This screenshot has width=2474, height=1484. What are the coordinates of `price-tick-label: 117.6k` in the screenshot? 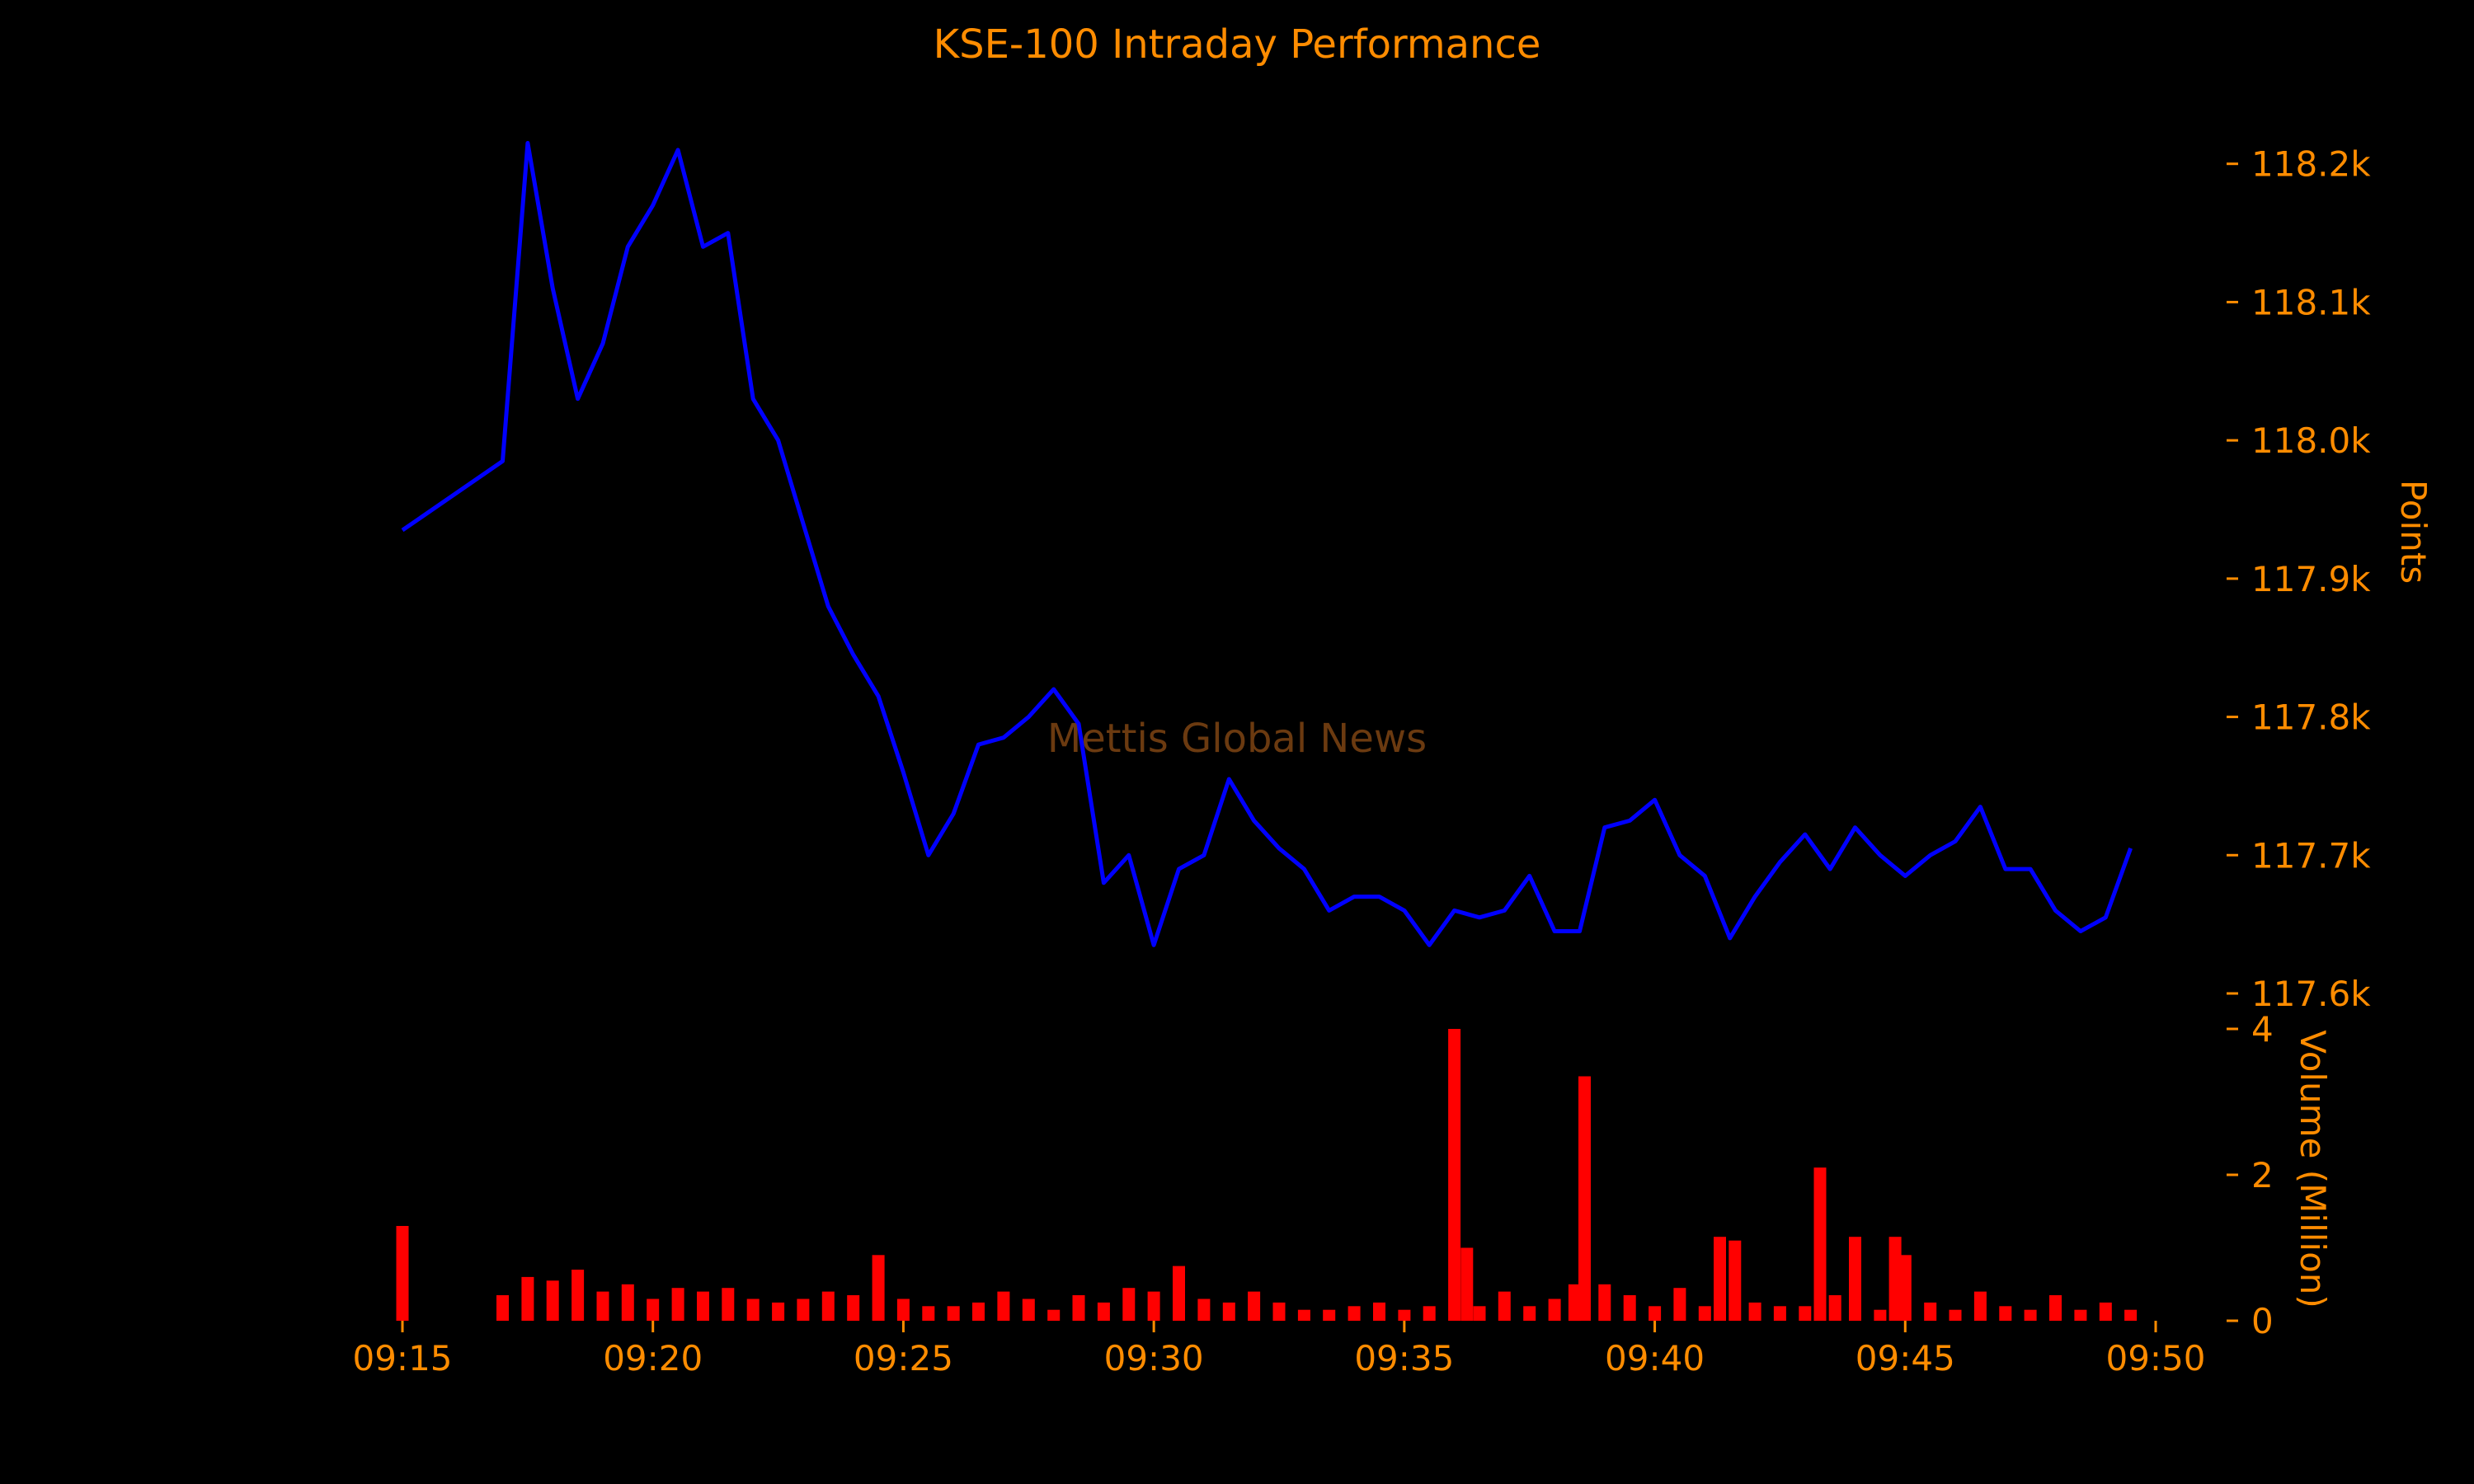 It's located at (2311, 994).